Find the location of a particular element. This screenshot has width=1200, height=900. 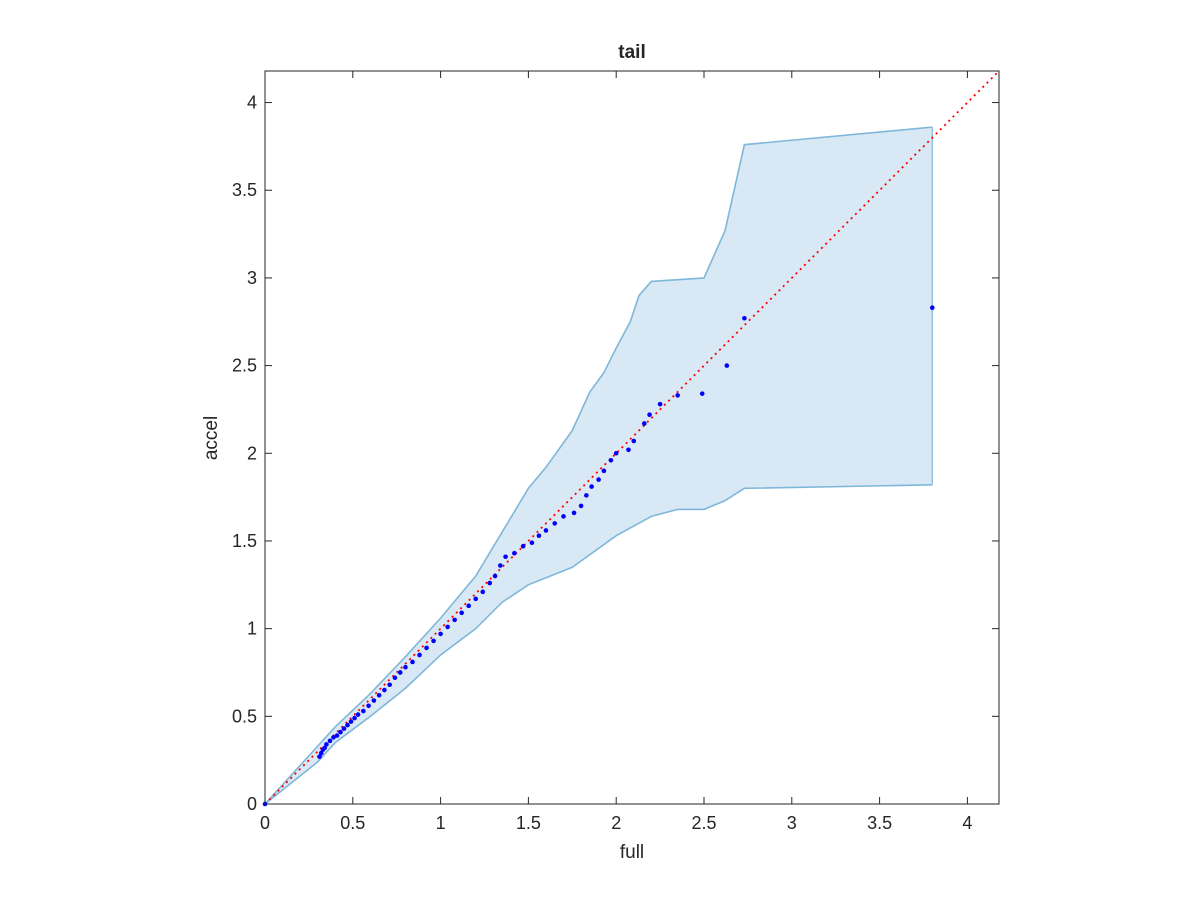

x-tick-label: 2.5 is located at coordinates (703, 823).